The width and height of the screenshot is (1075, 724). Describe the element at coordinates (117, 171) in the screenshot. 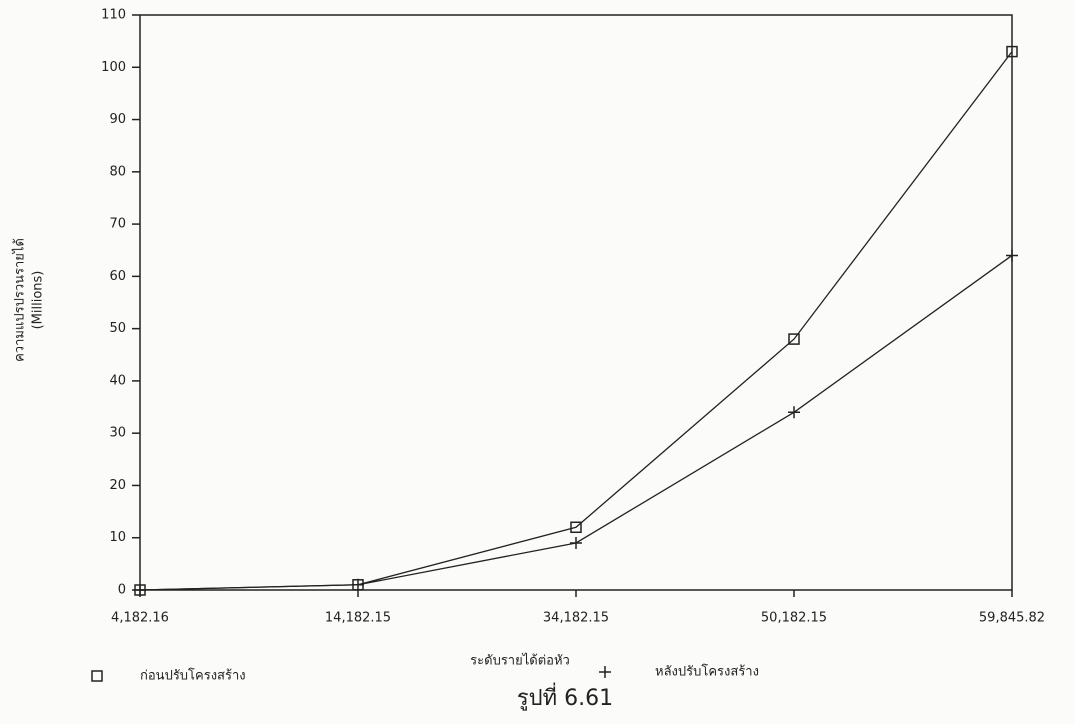

I see `y-tick-label: 80` at that location.